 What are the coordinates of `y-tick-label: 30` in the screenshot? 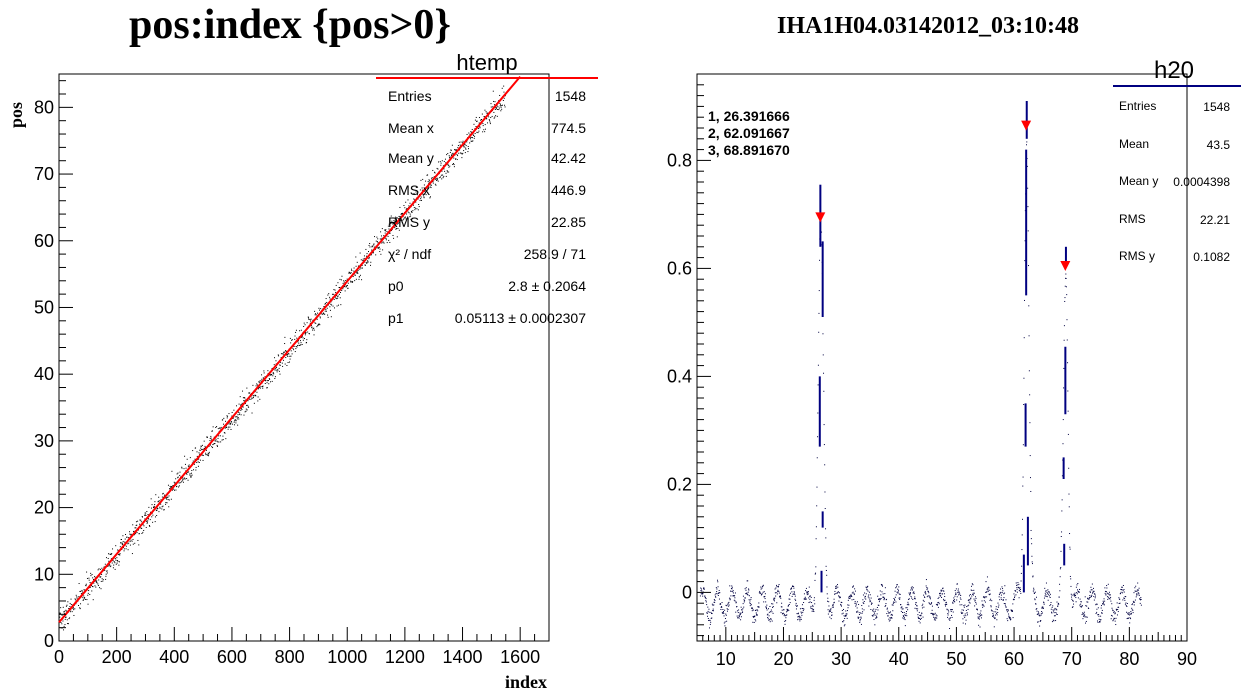 It's located at (44, 441).